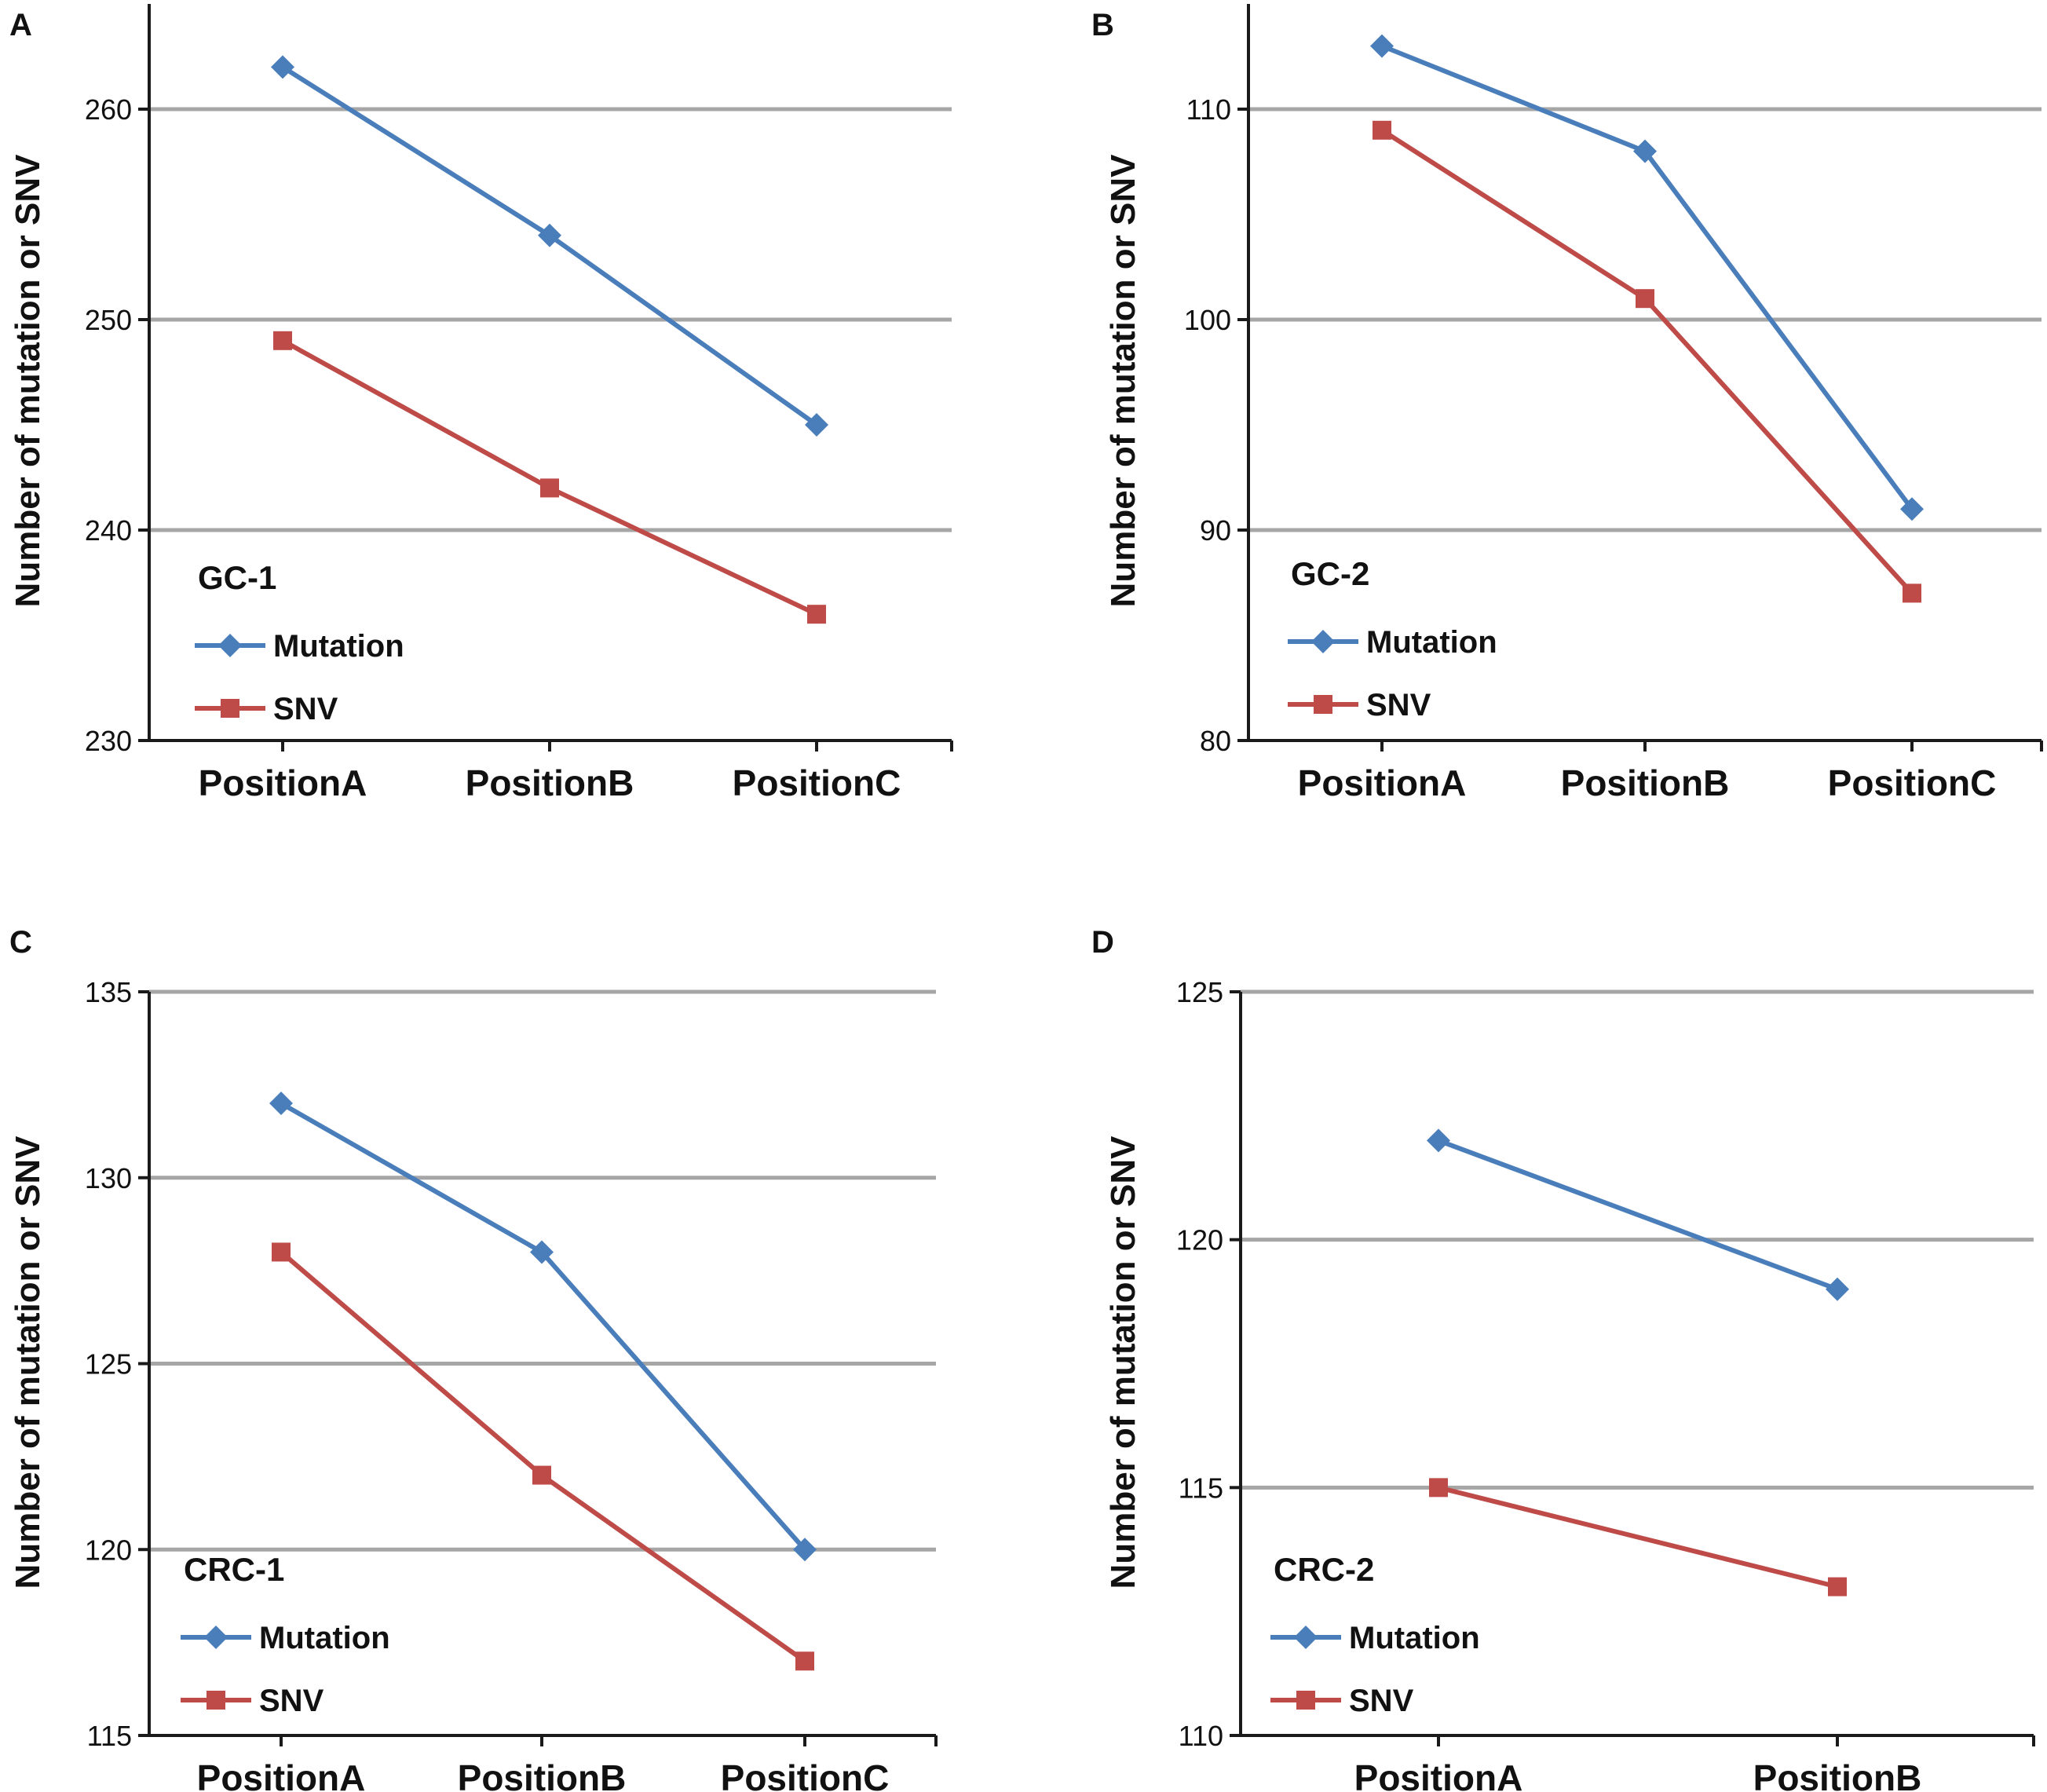 Image resolution: width=2047 pixels, height=1792 pixels. I want to click on y-tick-label: 260, so click(108, 109).